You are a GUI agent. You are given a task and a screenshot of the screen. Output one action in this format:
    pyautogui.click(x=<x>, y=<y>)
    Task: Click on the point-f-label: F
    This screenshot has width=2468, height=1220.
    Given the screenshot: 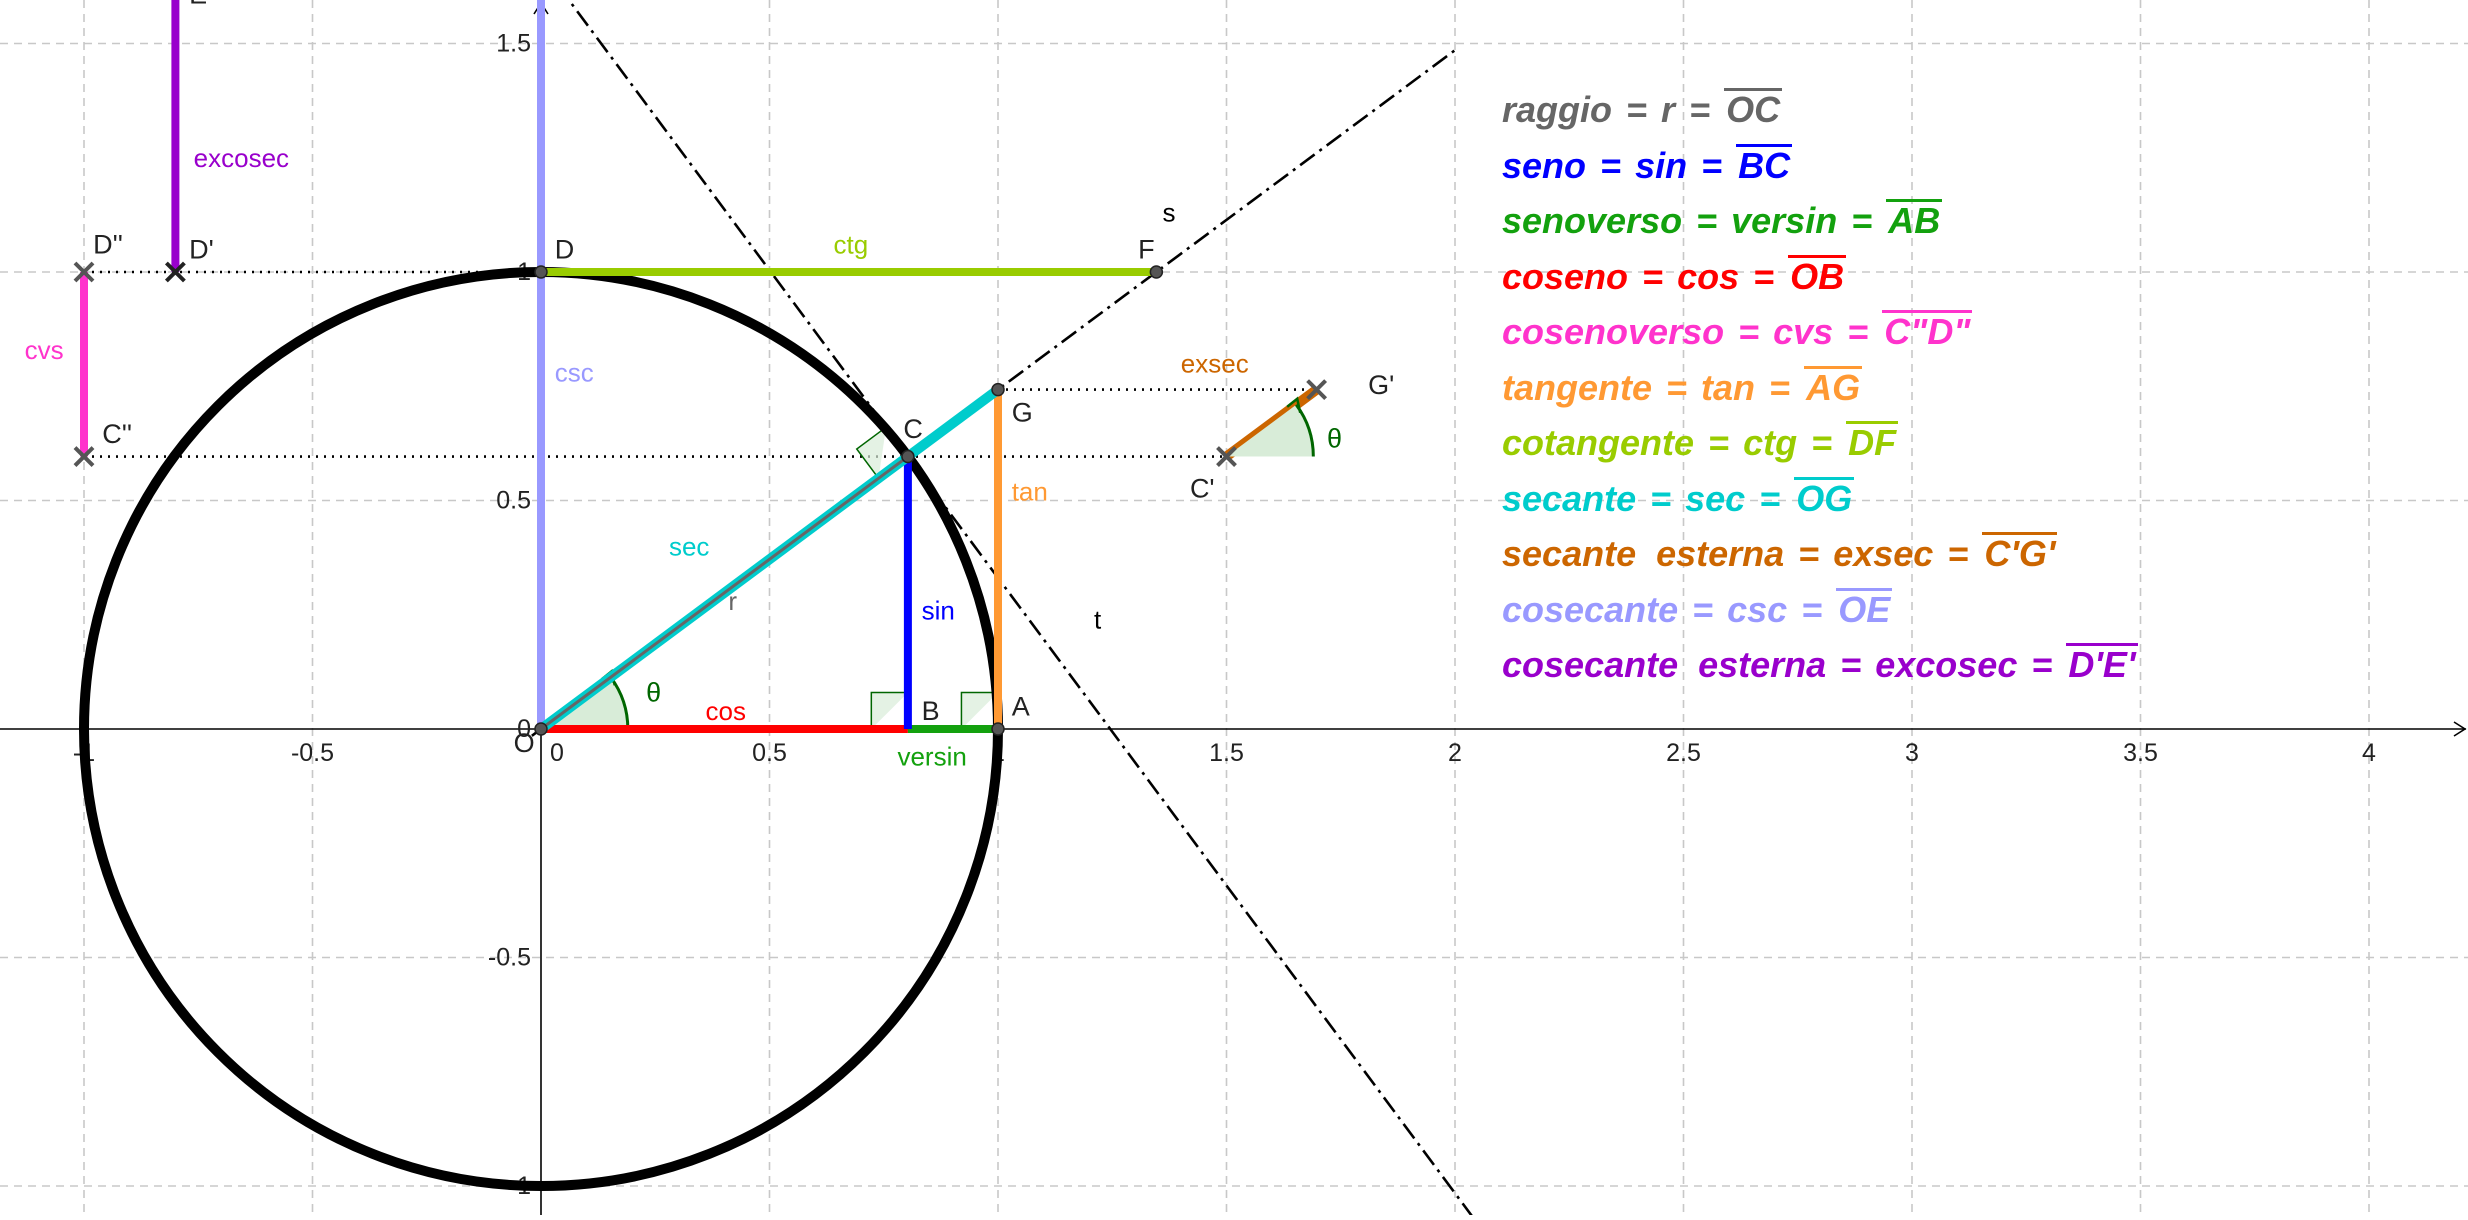 What is the action you would take?
    pyautogui.click(x=1146, y=249)
    